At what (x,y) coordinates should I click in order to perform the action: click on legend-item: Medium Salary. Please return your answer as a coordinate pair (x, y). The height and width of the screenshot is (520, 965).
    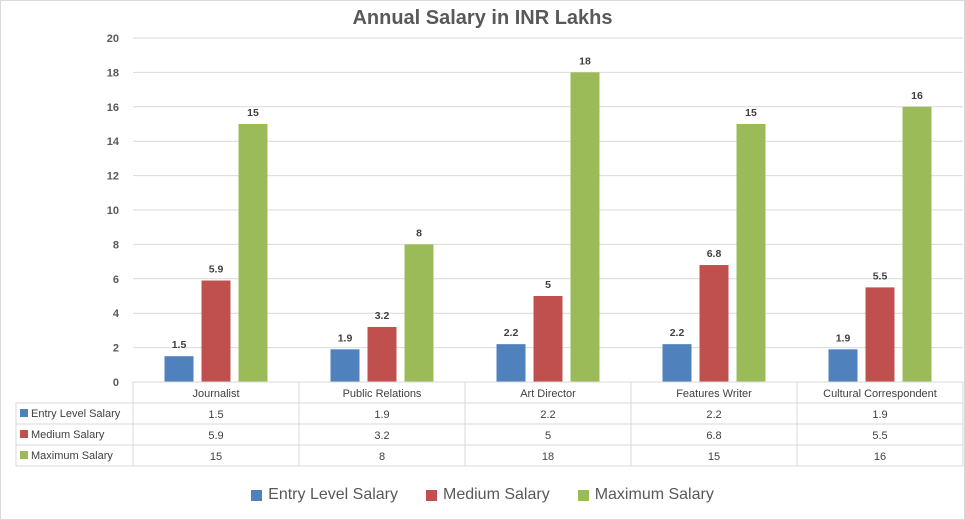
    Looking at the image, I should click on (488, 495).